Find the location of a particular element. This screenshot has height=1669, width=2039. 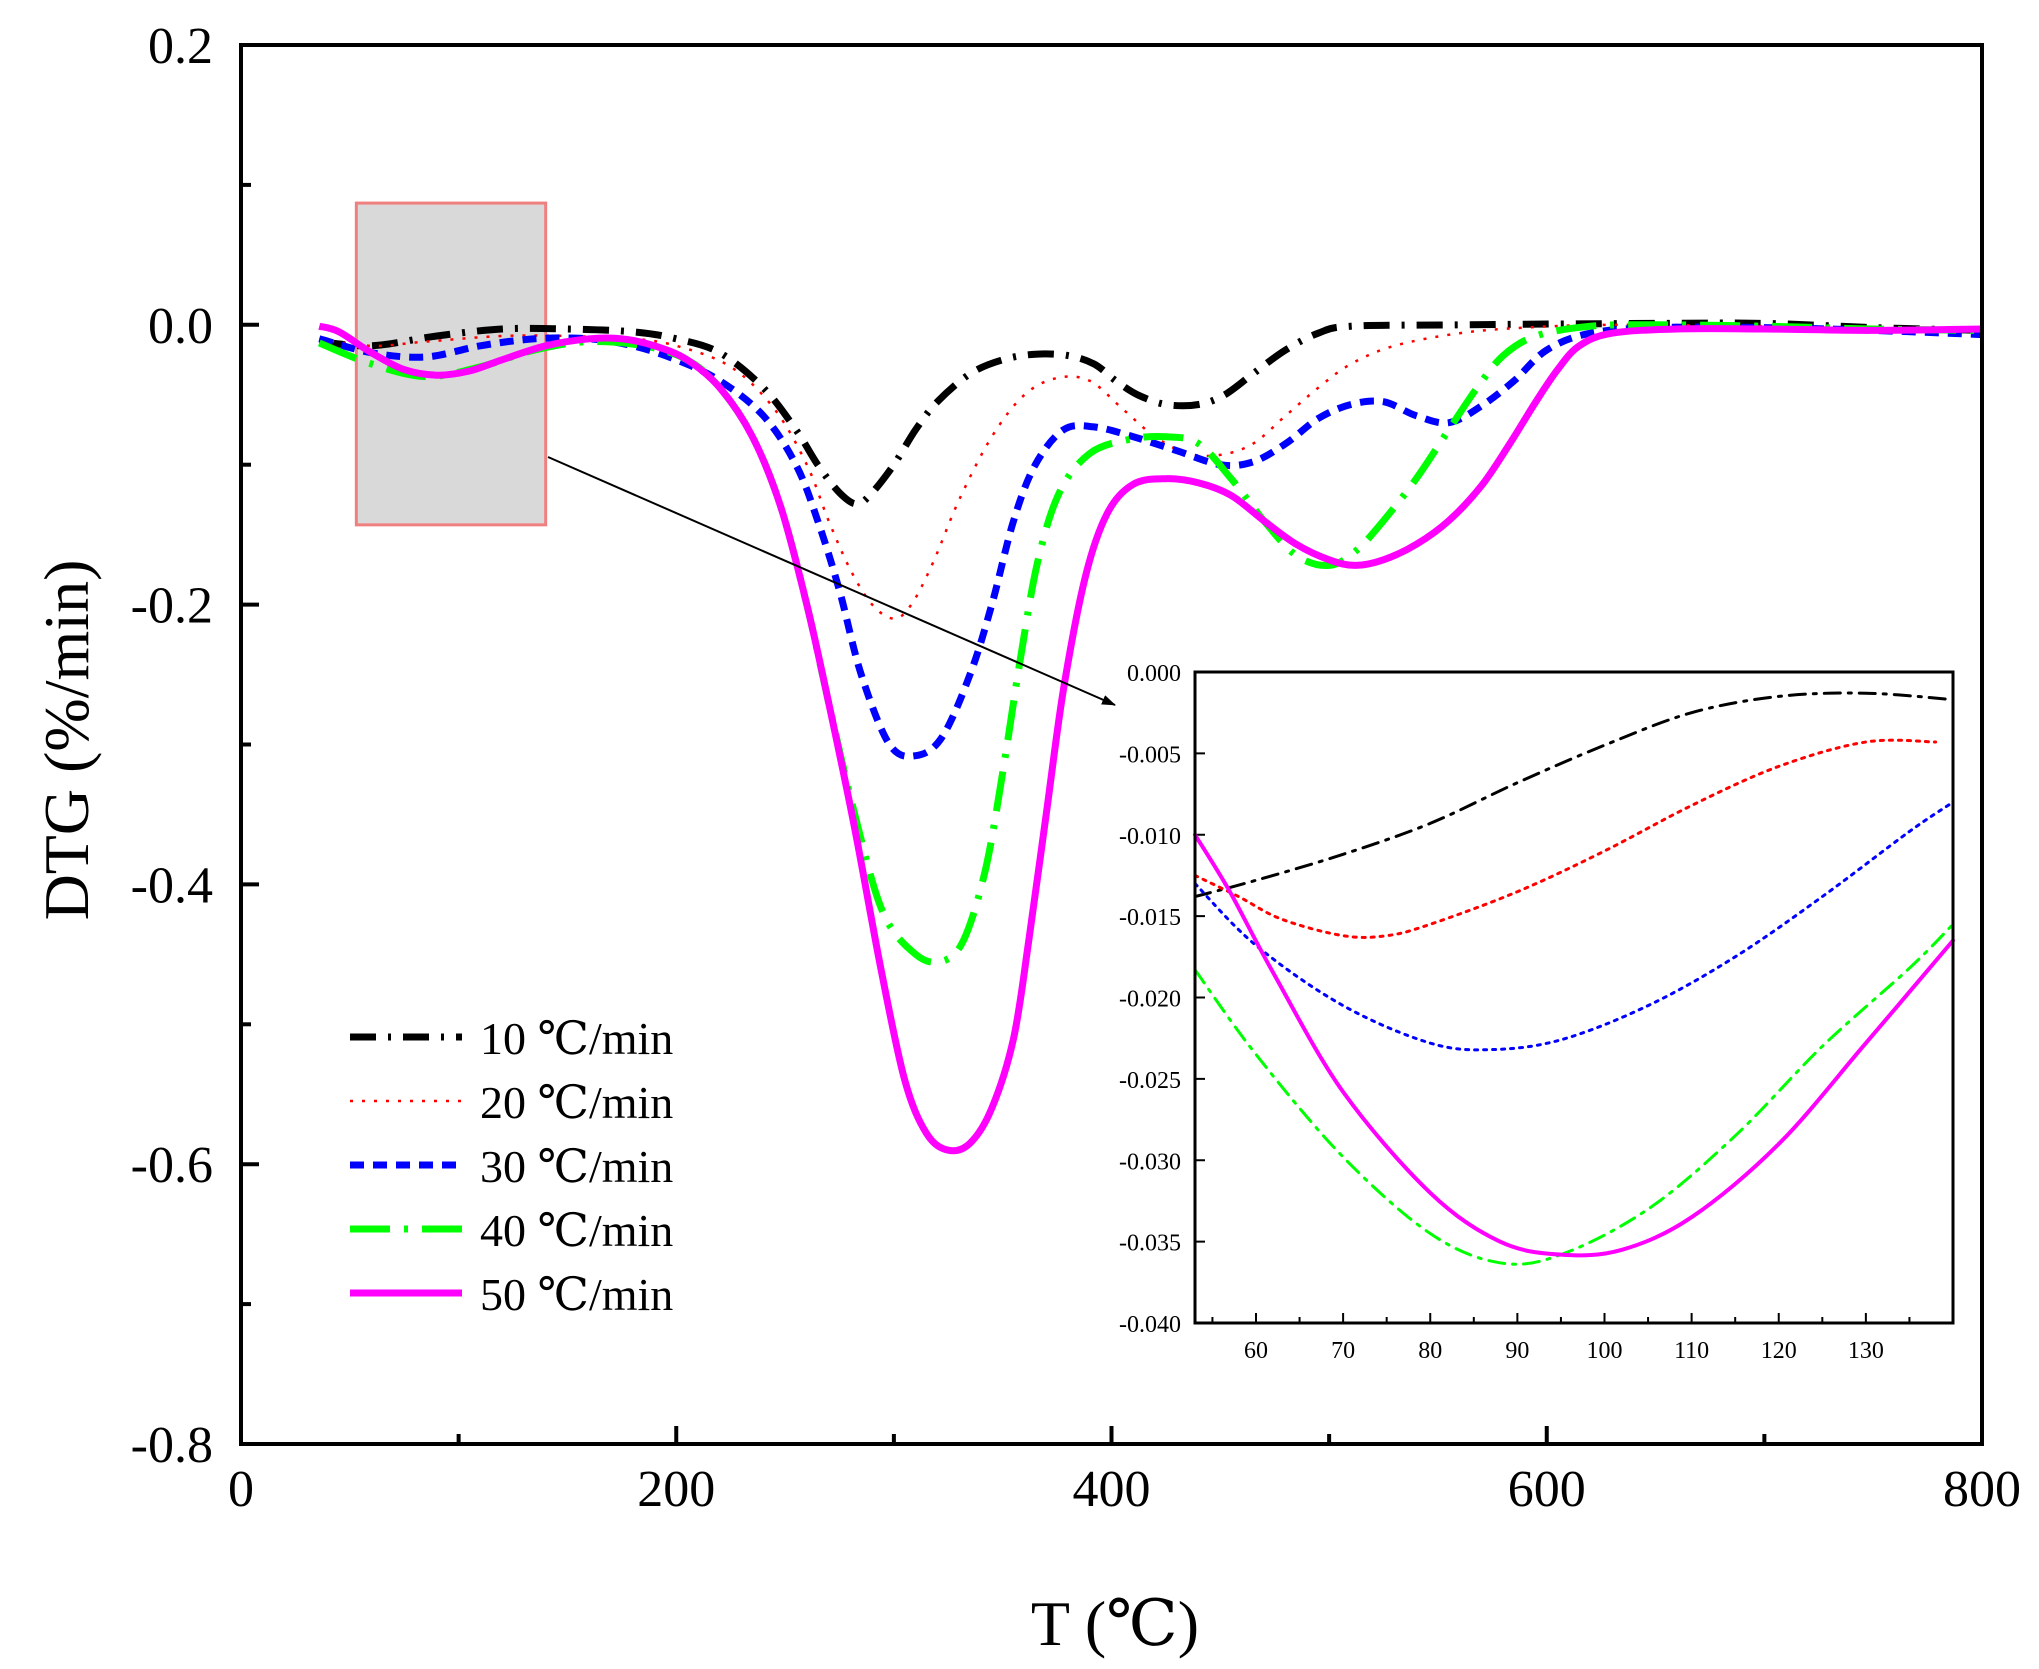

inset-y-tick-label: -0.005 is located at coordinates (1150, 755).